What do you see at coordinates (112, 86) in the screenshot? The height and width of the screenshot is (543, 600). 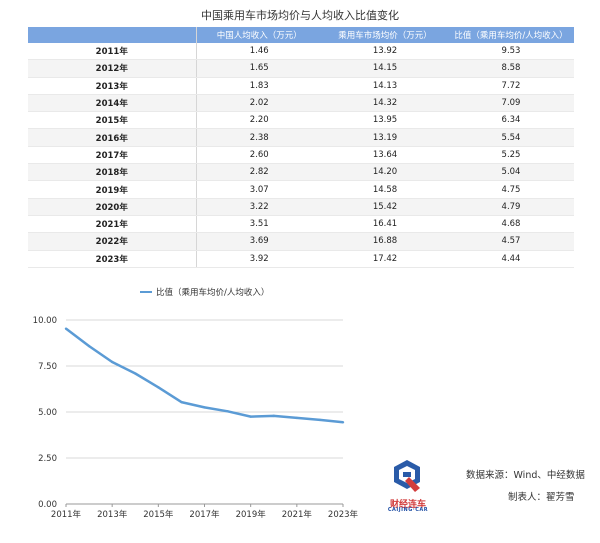 I see `table-year-cell: 2013年` at bounding box center [112, 86].